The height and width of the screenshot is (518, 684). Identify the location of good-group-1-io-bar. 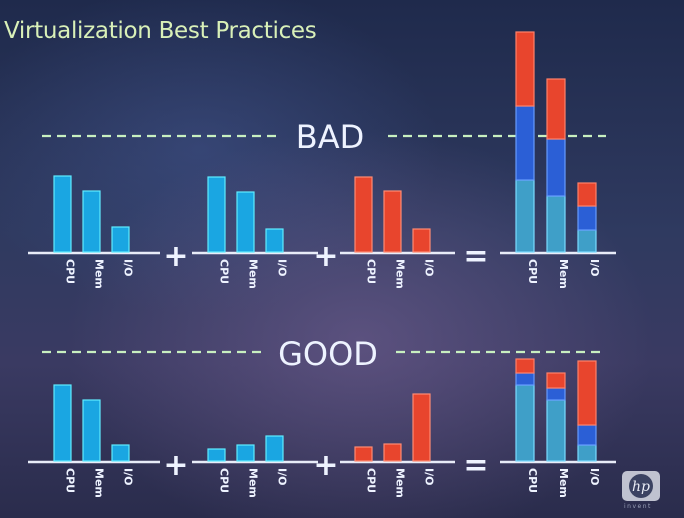
(120, 453).